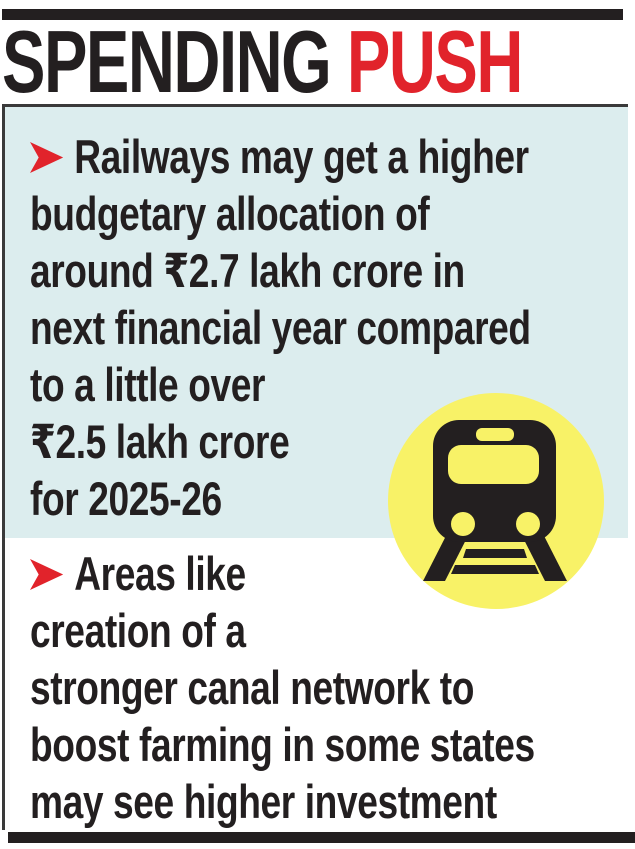 This screenshot has height=849, width=635. I want to click on bottom-rule, so click(321, 837).